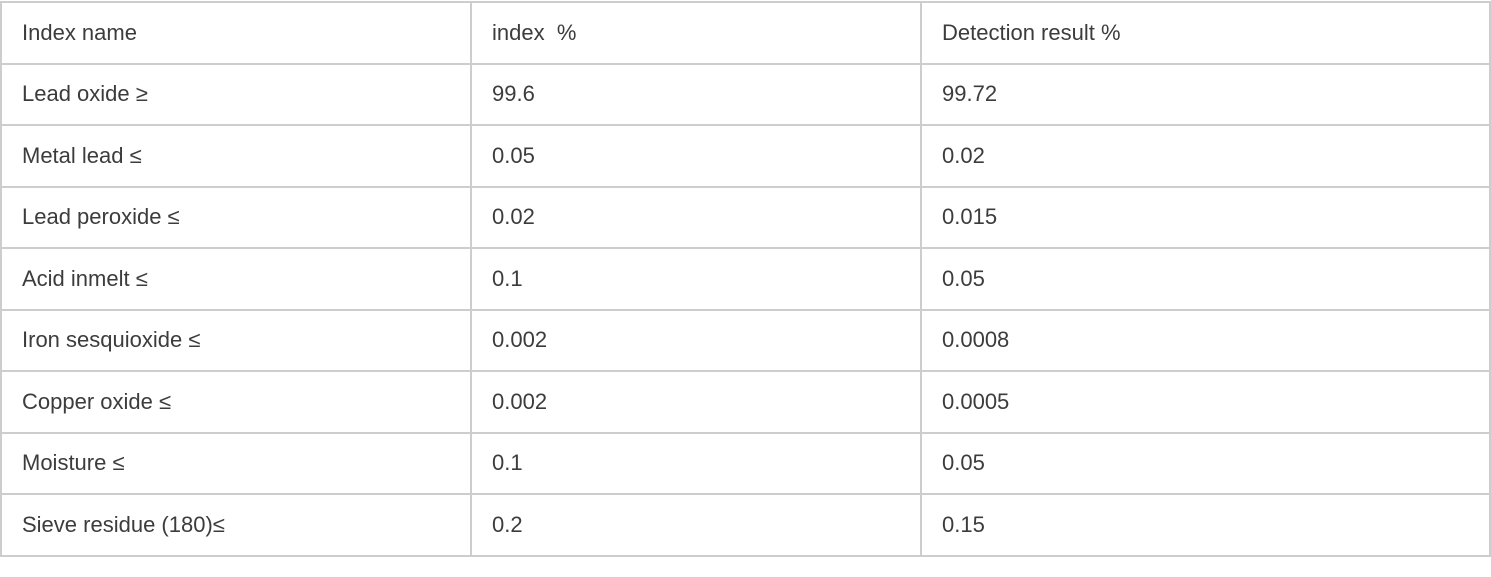 Image resolution: width=1491 pixels, height=577 pixels. I want to click on cell-index: 99.6, so click(696, 94).